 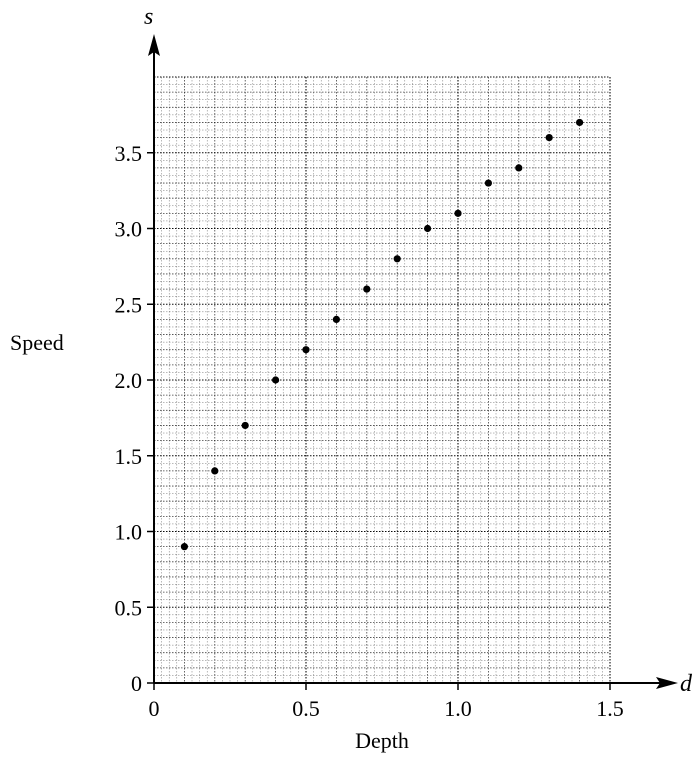 I want to click on y-variable-label: s, so click(x=148, y=17).